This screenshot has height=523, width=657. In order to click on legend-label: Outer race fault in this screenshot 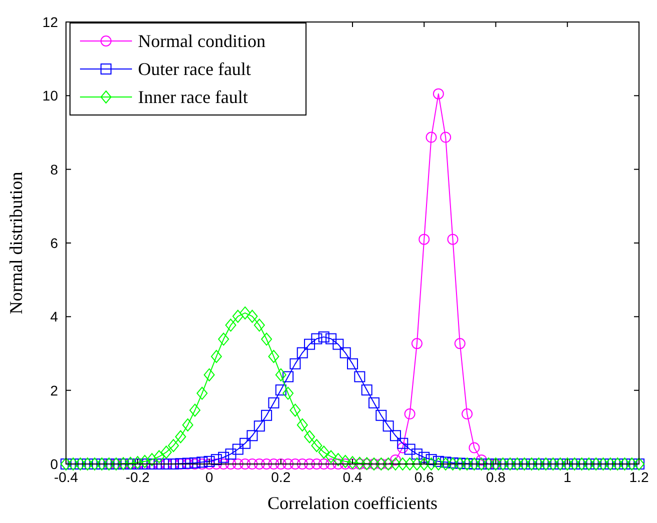, I will do `click(194, 69)`.